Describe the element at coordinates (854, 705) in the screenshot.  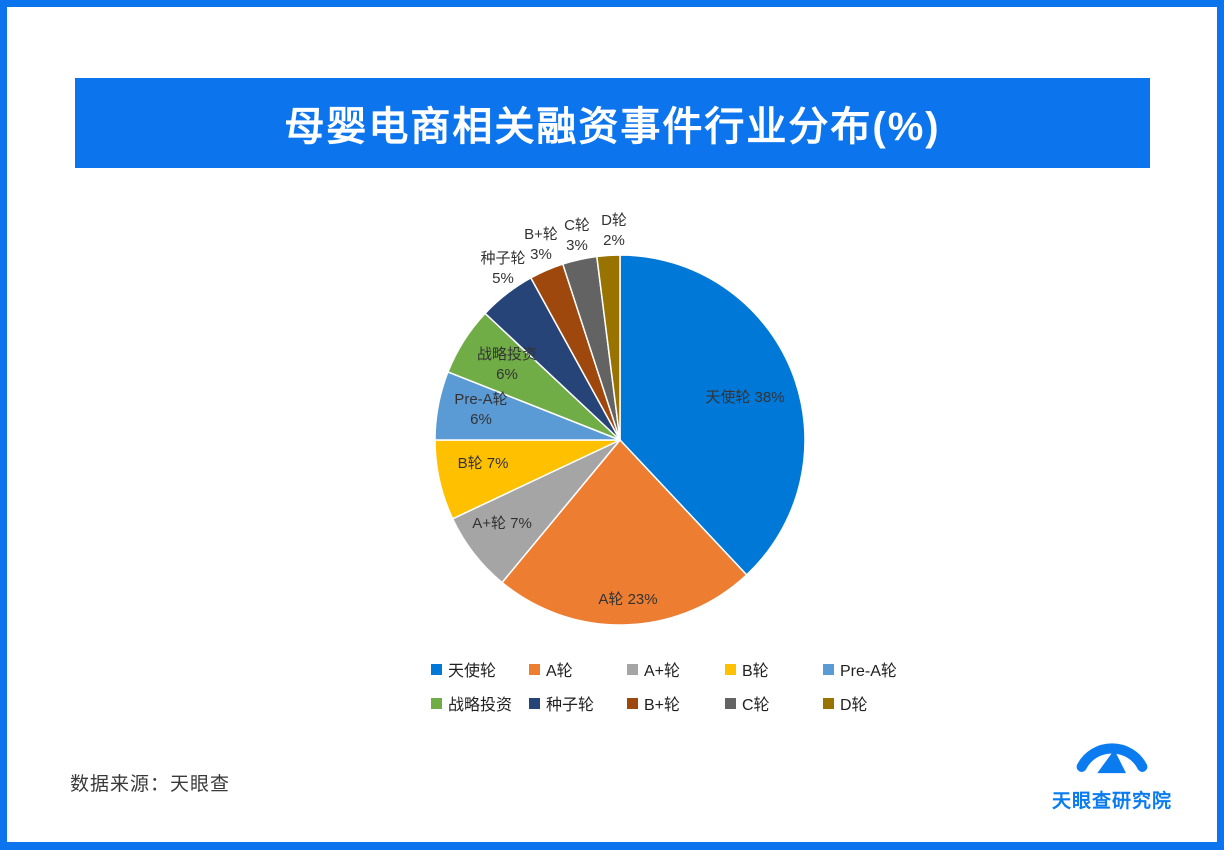
I see `legend-label-D轮: D轮` at that location.